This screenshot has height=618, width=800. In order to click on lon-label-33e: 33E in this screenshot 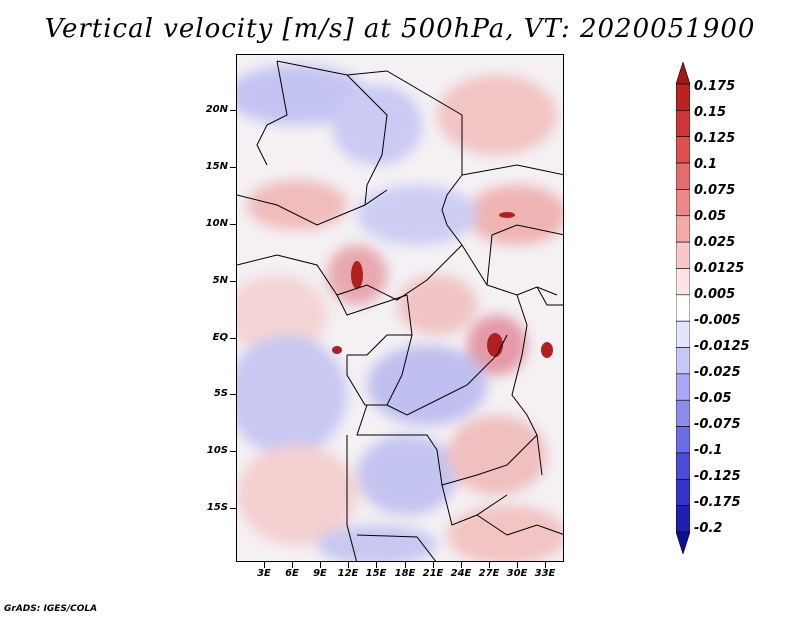, I will do `click(545, 573)`.